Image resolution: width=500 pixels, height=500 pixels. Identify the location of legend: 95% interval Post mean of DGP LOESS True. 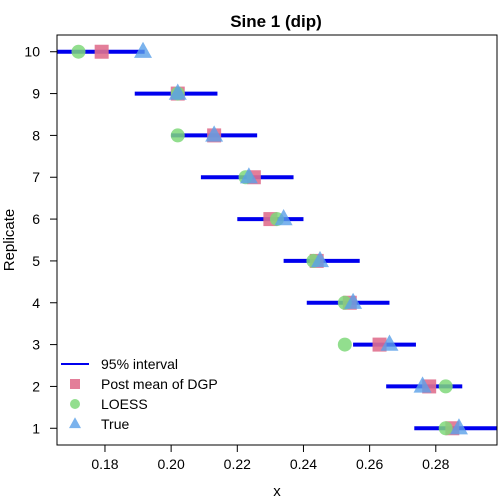
(139, 394).